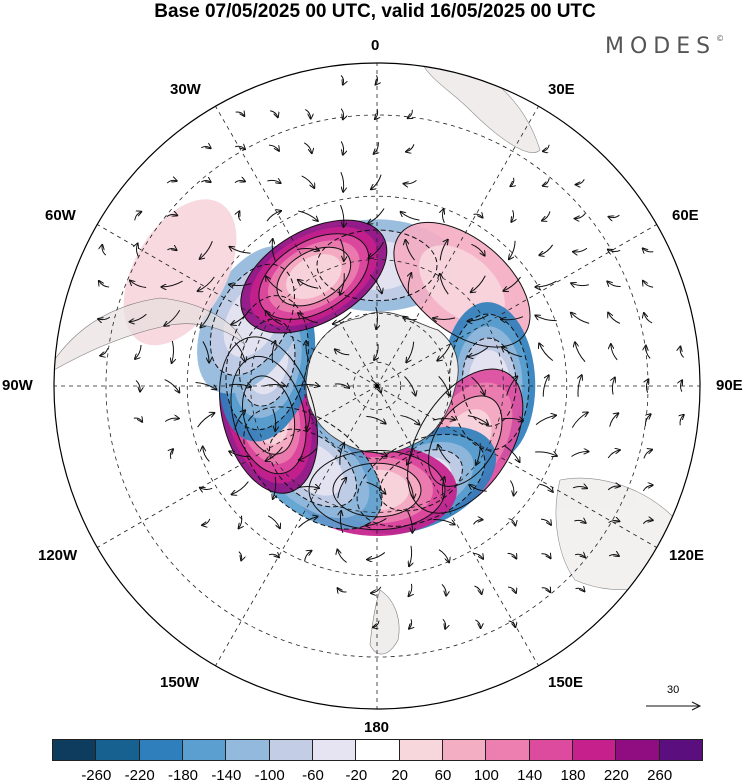 The height and width of the screenshot is (784, 750). I want to click on lon-label-30w: 30W, so click(185, 89).